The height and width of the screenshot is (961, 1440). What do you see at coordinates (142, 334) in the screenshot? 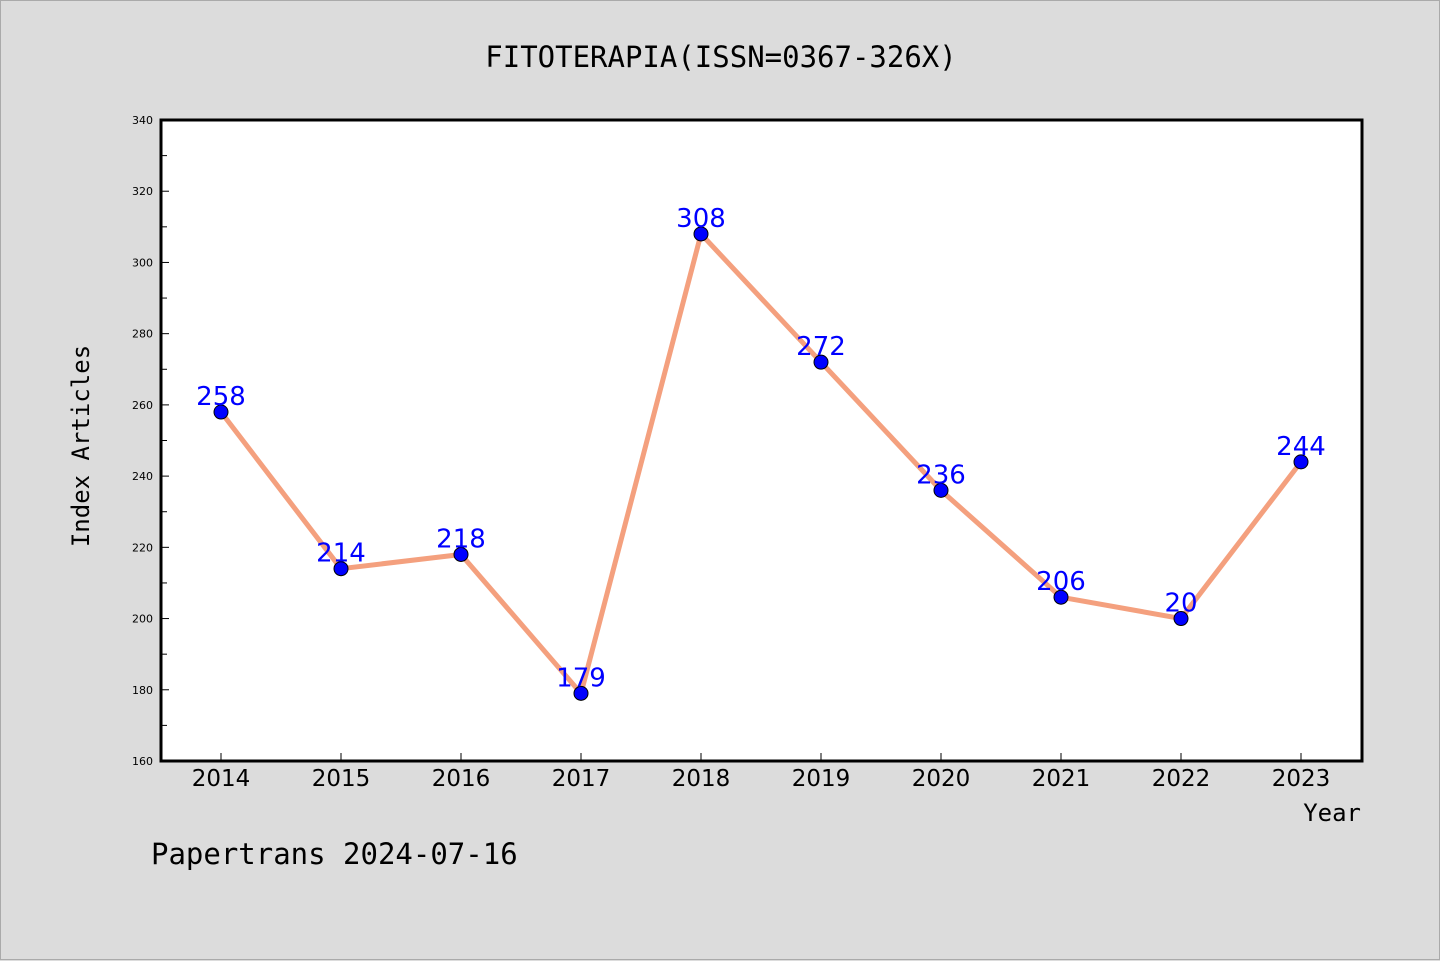
I see `y-tick-label: 280` at bounding box center [142, 334].